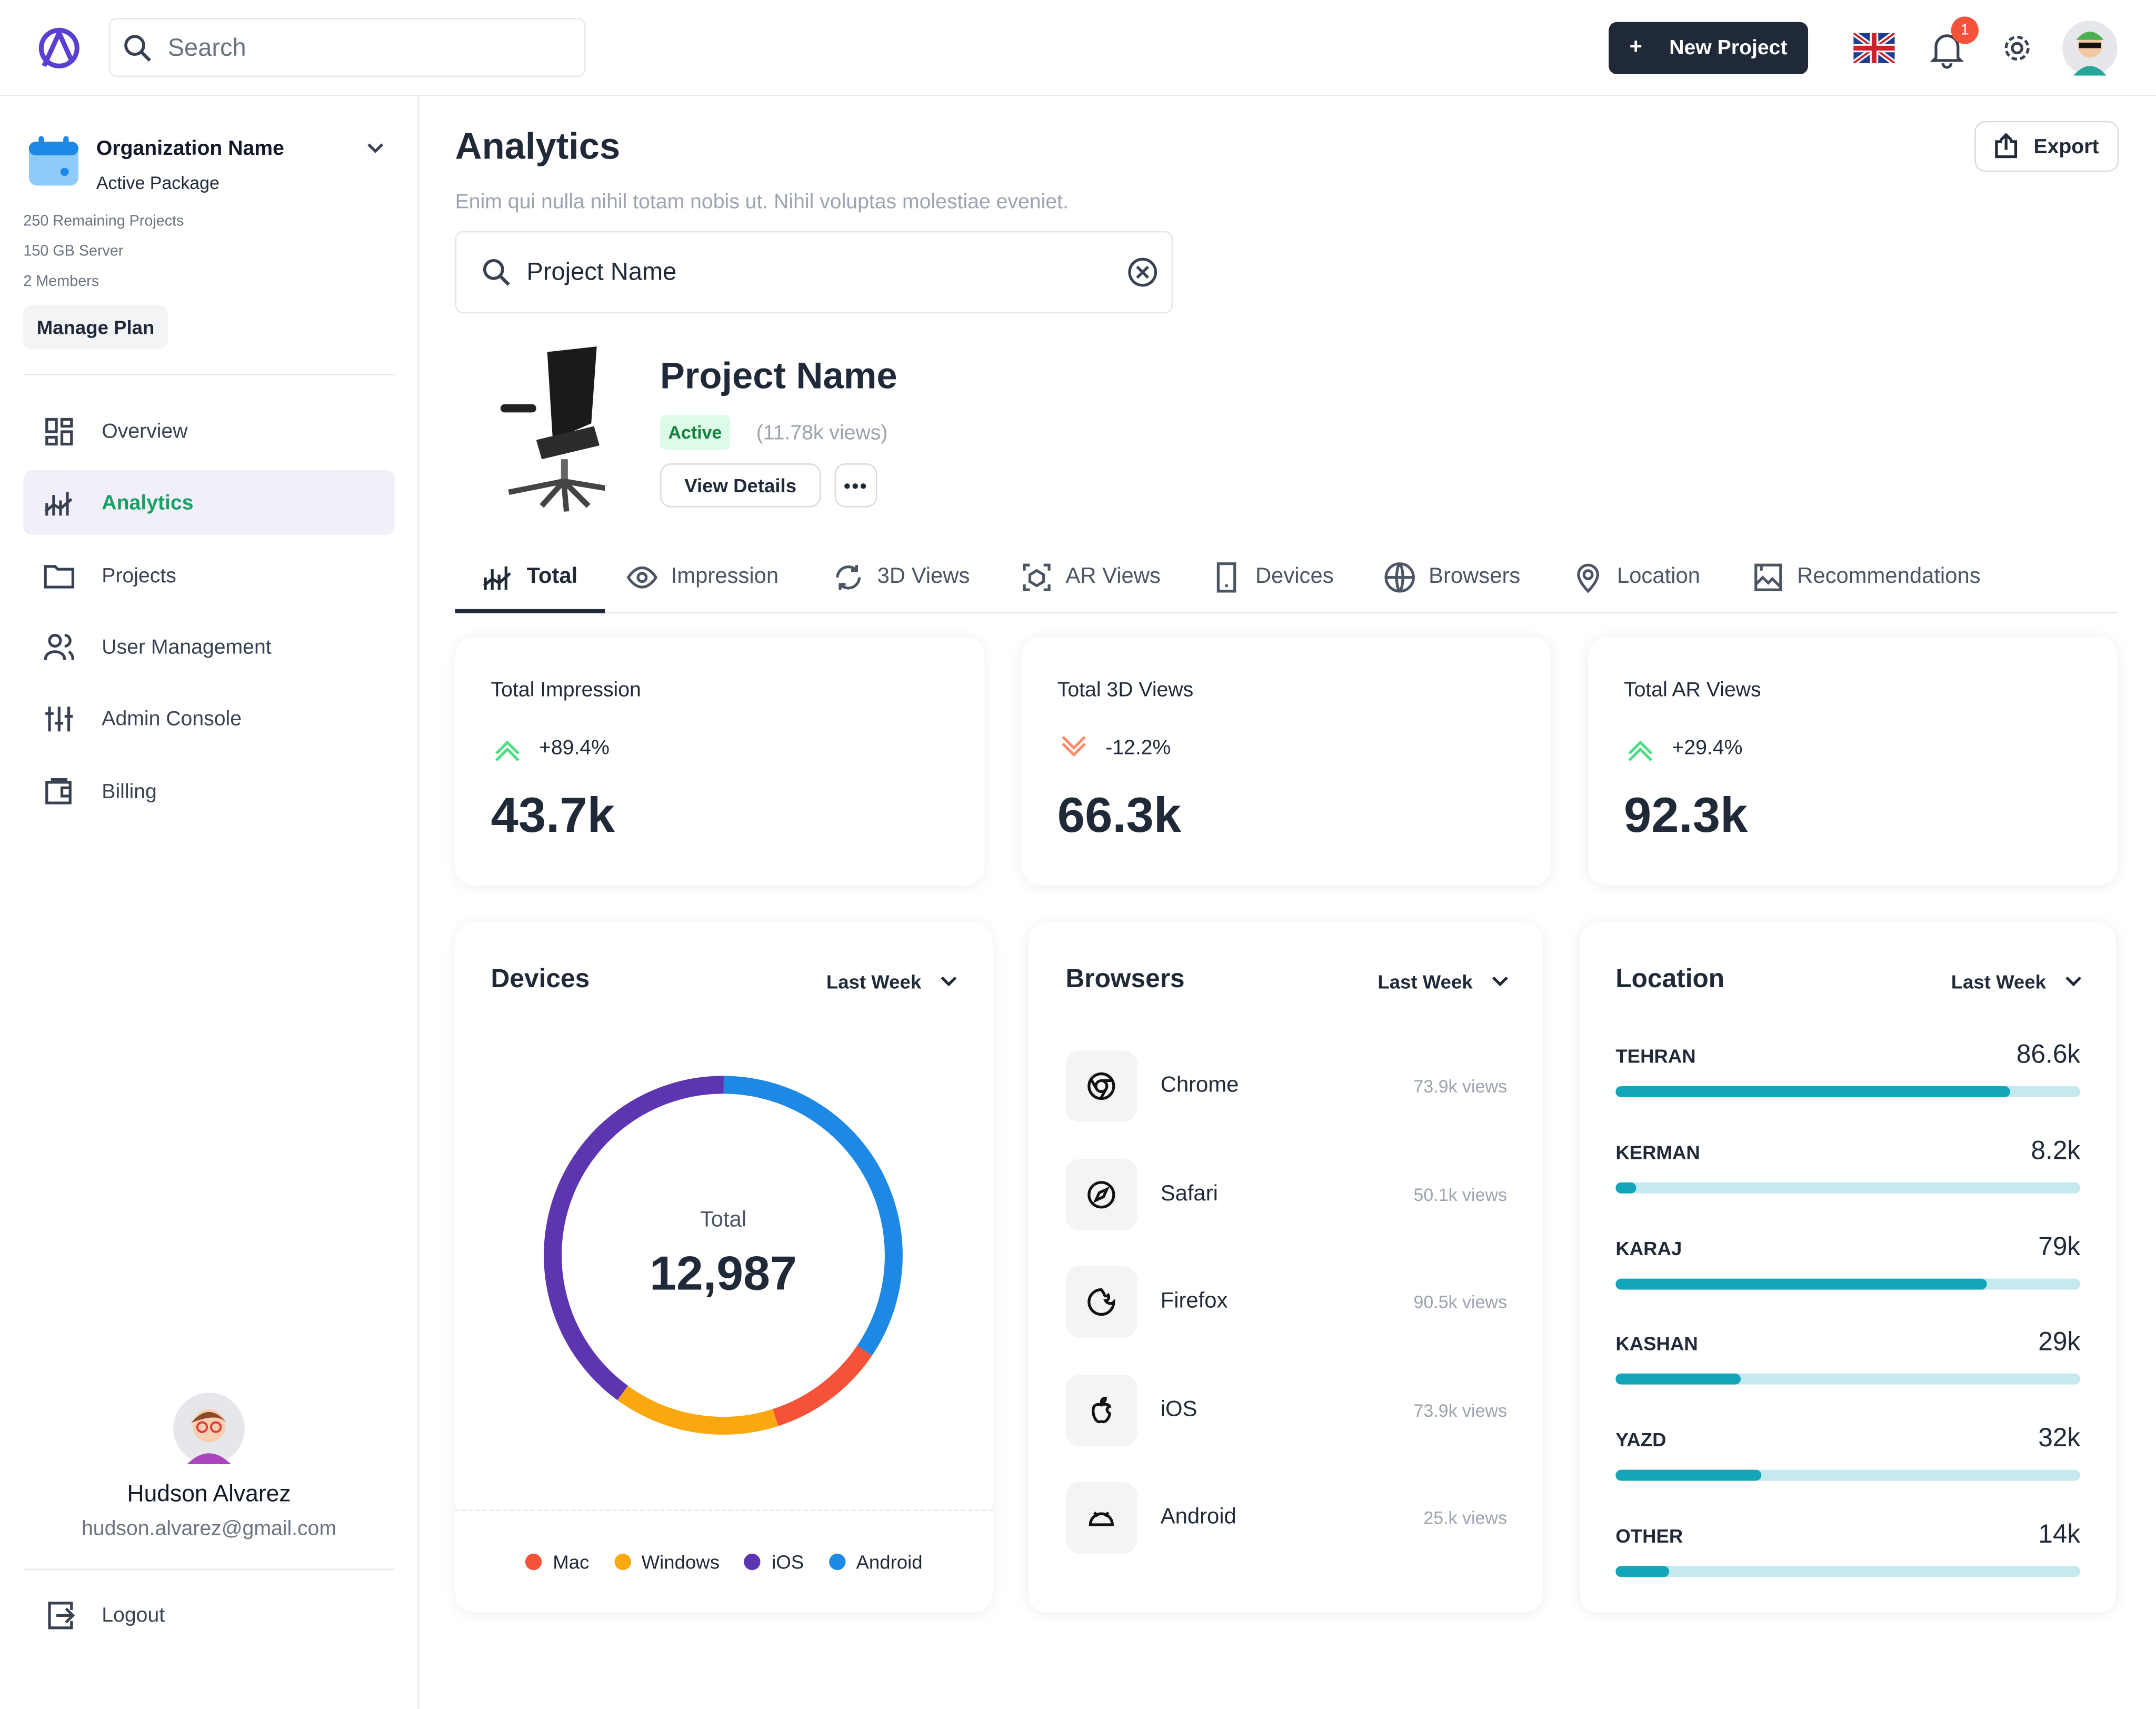  I want to click on project-name: Project Name, so click(778, 376).